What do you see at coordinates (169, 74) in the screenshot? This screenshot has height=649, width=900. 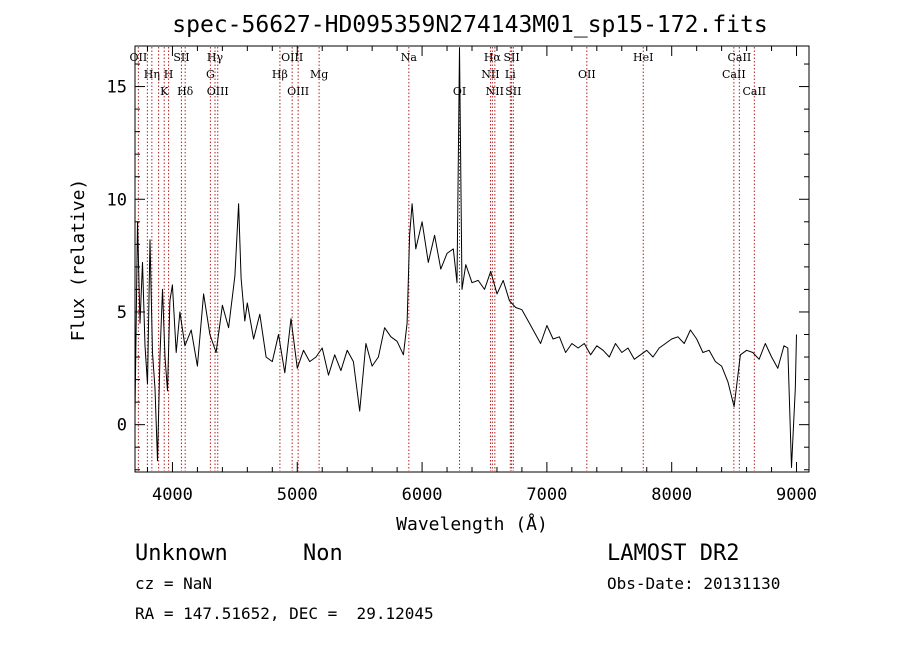 I see `marker-label: H` at bounding box center [169, 74].